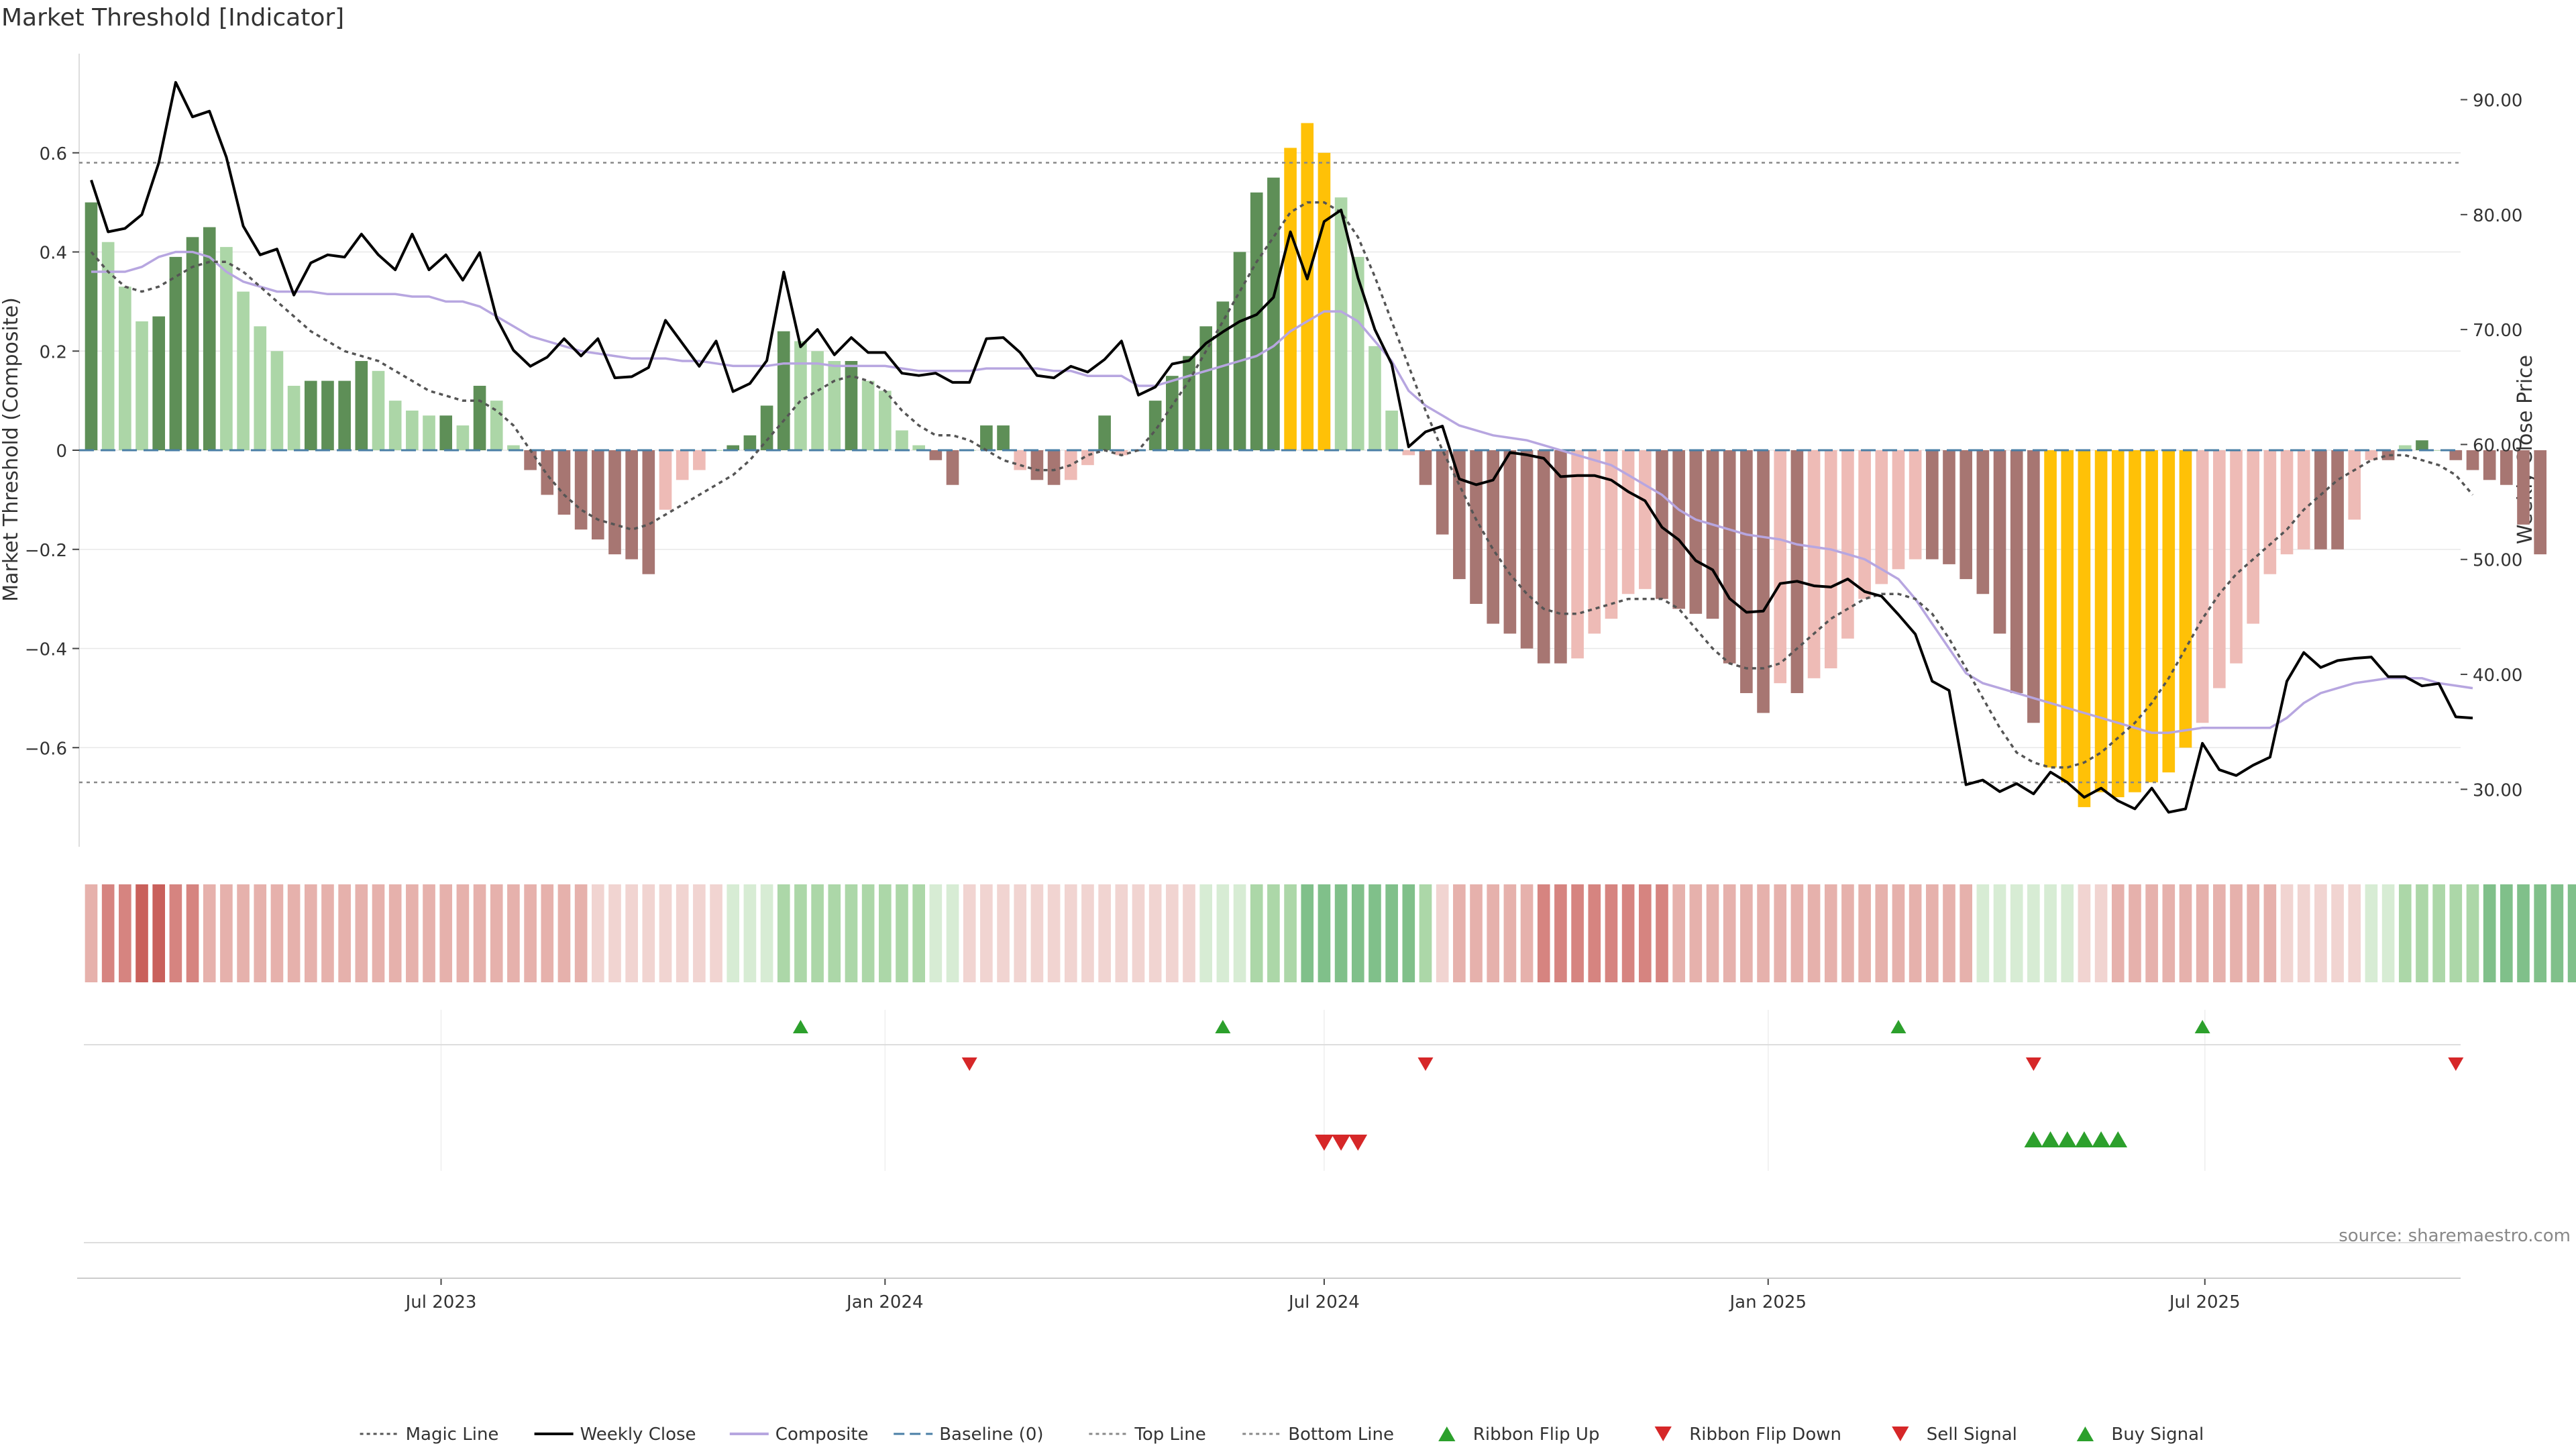 This screenshot has height=1452, width=2576. Describe the element at coordinates (46, 551) in the screenshot. I see `left-tick-label: −0.2` at that location.